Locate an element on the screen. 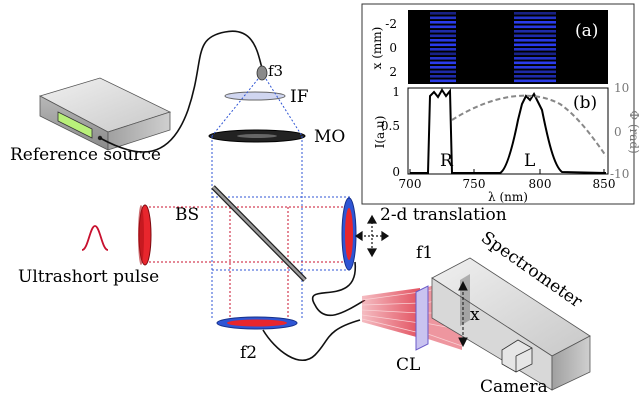  fiber-f2 is located at coordinates (311, 340).